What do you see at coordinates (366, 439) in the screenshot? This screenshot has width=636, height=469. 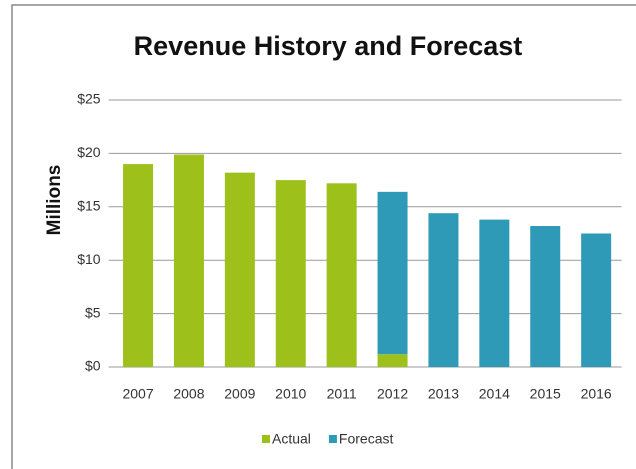 I see `legend-label: Forecast` at bounding box center [366, 439].